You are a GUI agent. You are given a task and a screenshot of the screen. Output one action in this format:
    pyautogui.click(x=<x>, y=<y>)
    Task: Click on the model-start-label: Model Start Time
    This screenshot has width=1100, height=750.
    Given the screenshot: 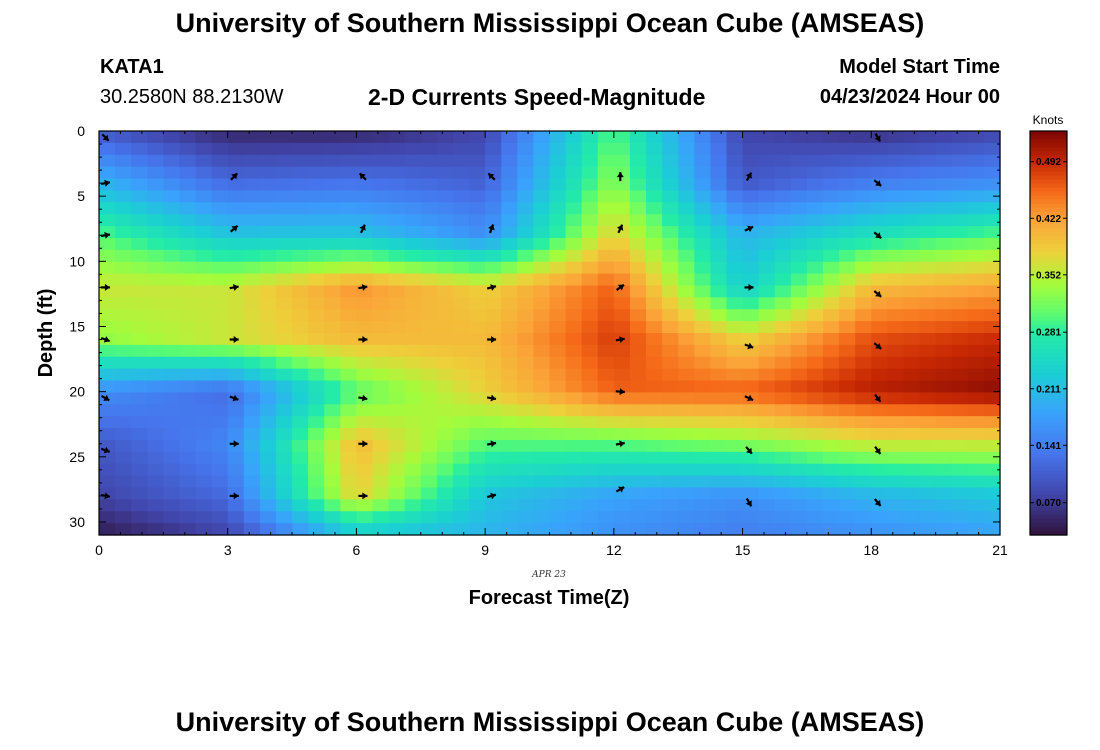 What is the action you would take?
    pyautogui.click(x=919, y=67)
    